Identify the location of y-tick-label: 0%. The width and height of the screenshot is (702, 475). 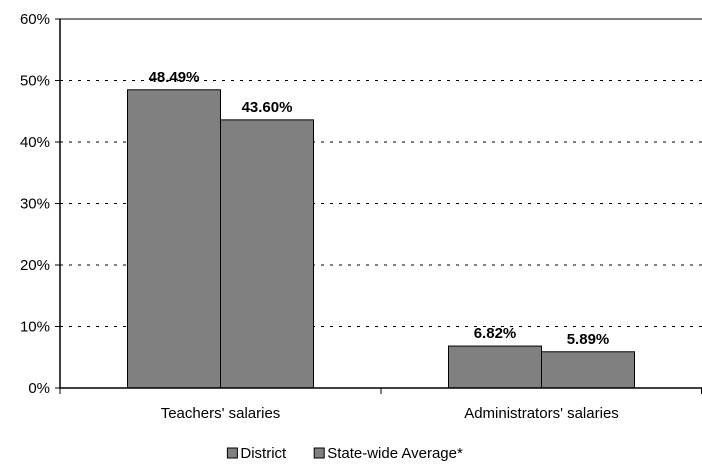
(39, 388).